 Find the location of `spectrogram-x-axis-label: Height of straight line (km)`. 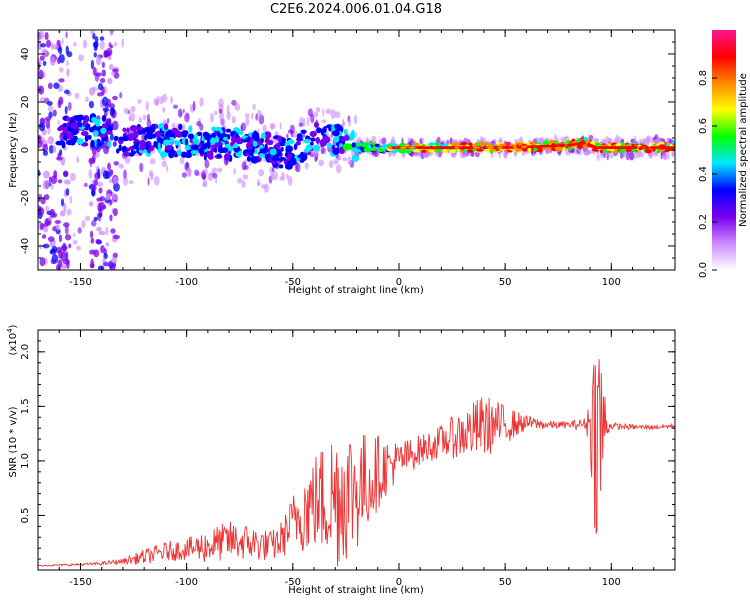

spectrogram-x-axis-label: Height of straight line (km) is located at coordinates (356, 290).